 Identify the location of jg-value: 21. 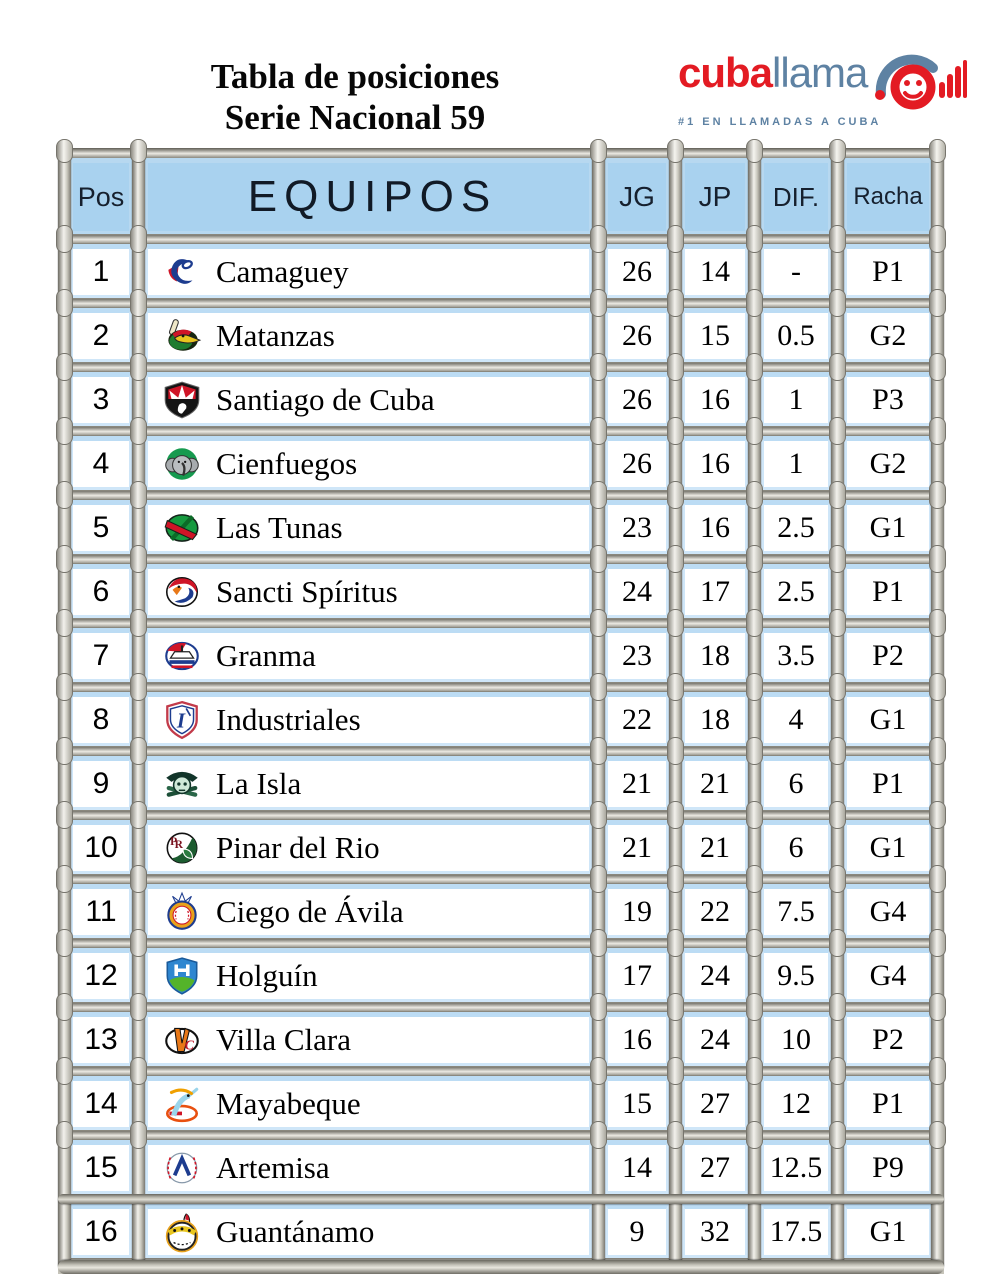
(637, 783).